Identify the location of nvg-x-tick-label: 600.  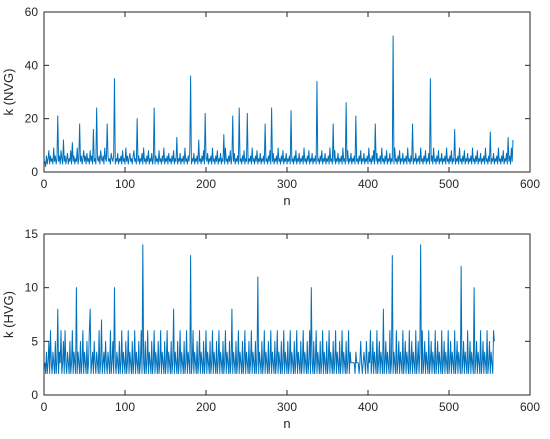
(530, 184).